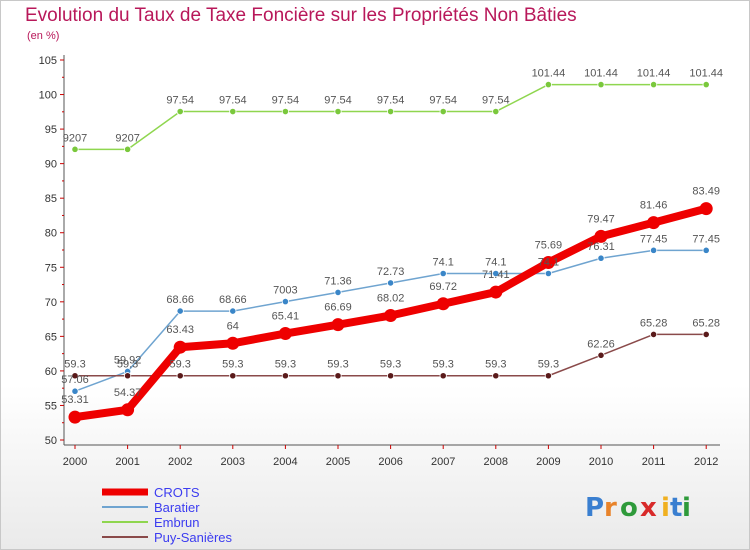 This screenshot has width=750, height=550. Describe the element at coordinates (51, 199) in the screenshot. I see `y-tick-label: 85` at that location.